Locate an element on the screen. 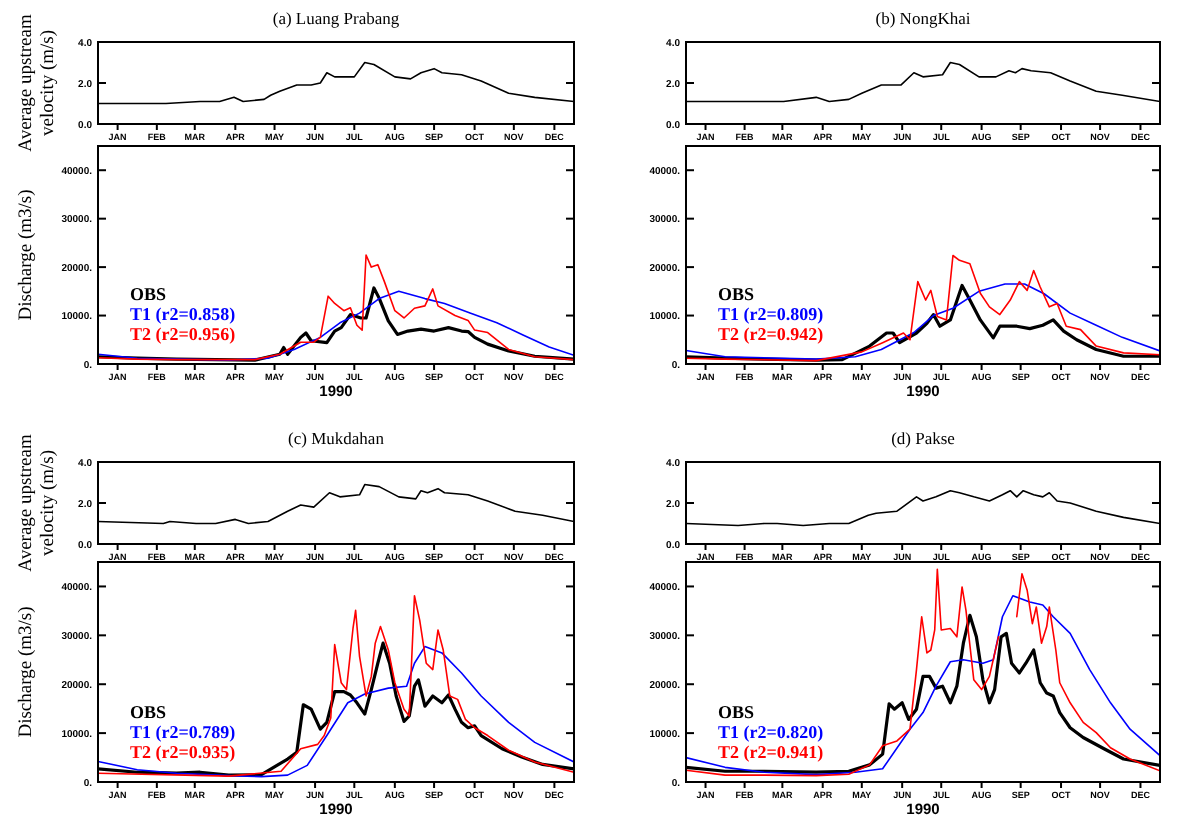  series-label: T1 (r2=0.820) is located at coordinates (771, 732).